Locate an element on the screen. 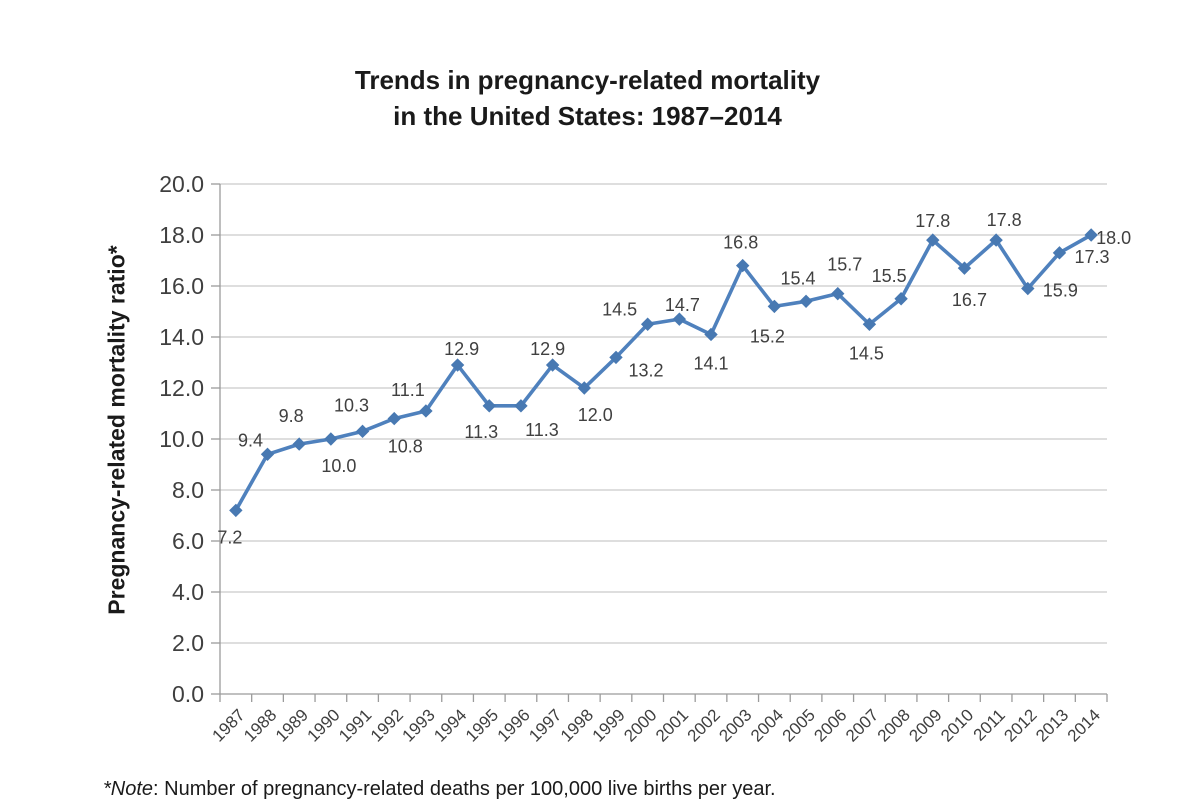 The image size is (1200, 800). chart-title-line1: Trends in pregnancy-related mortality is located at coordinates (587, 80).